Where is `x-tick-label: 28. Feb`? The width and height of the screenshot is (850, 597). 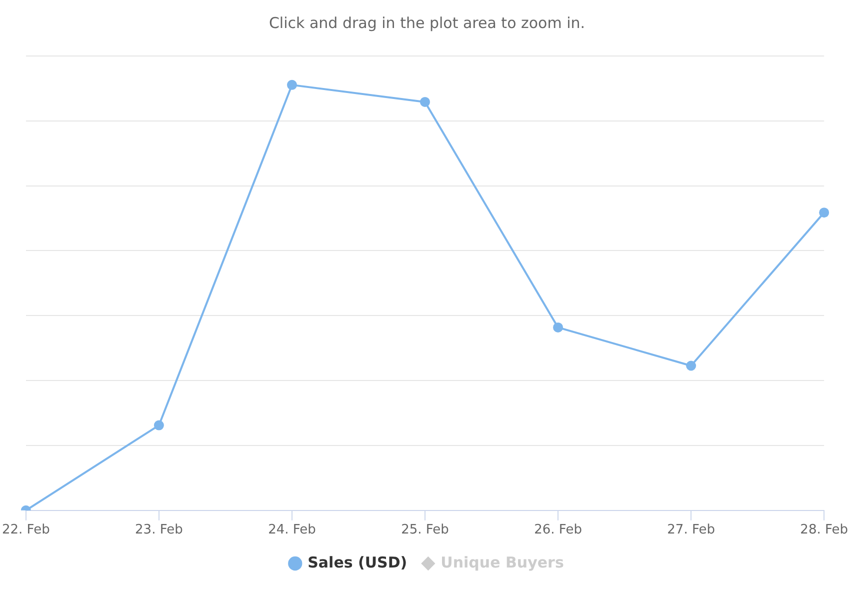
x-tick-label: 28. Feb is located at coordinates (824, 530).